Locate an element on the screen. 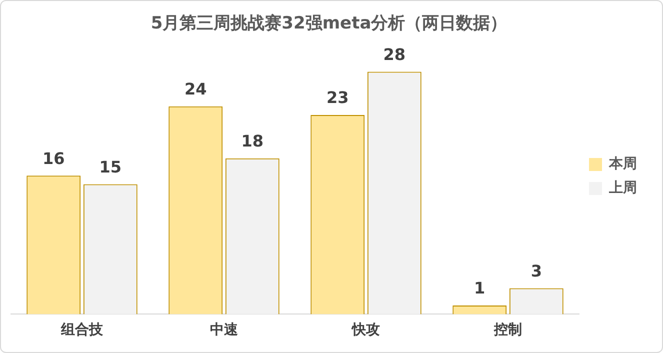 The image size is (663, 353). chart-title: 5月第三周挑战赛32强meta分析（两日数据） is located at coordinates (329, 24).